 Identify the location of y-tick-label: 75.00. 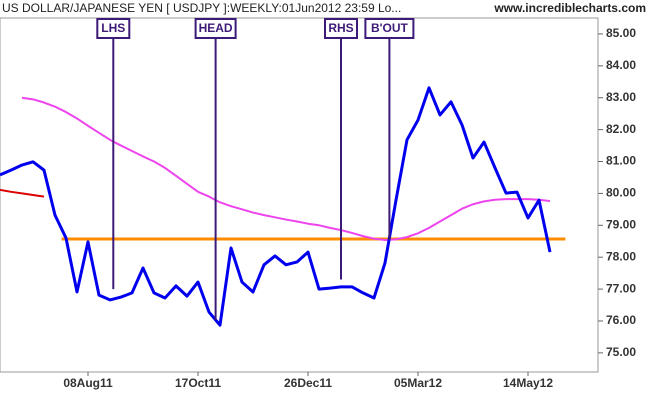
(621, 352).